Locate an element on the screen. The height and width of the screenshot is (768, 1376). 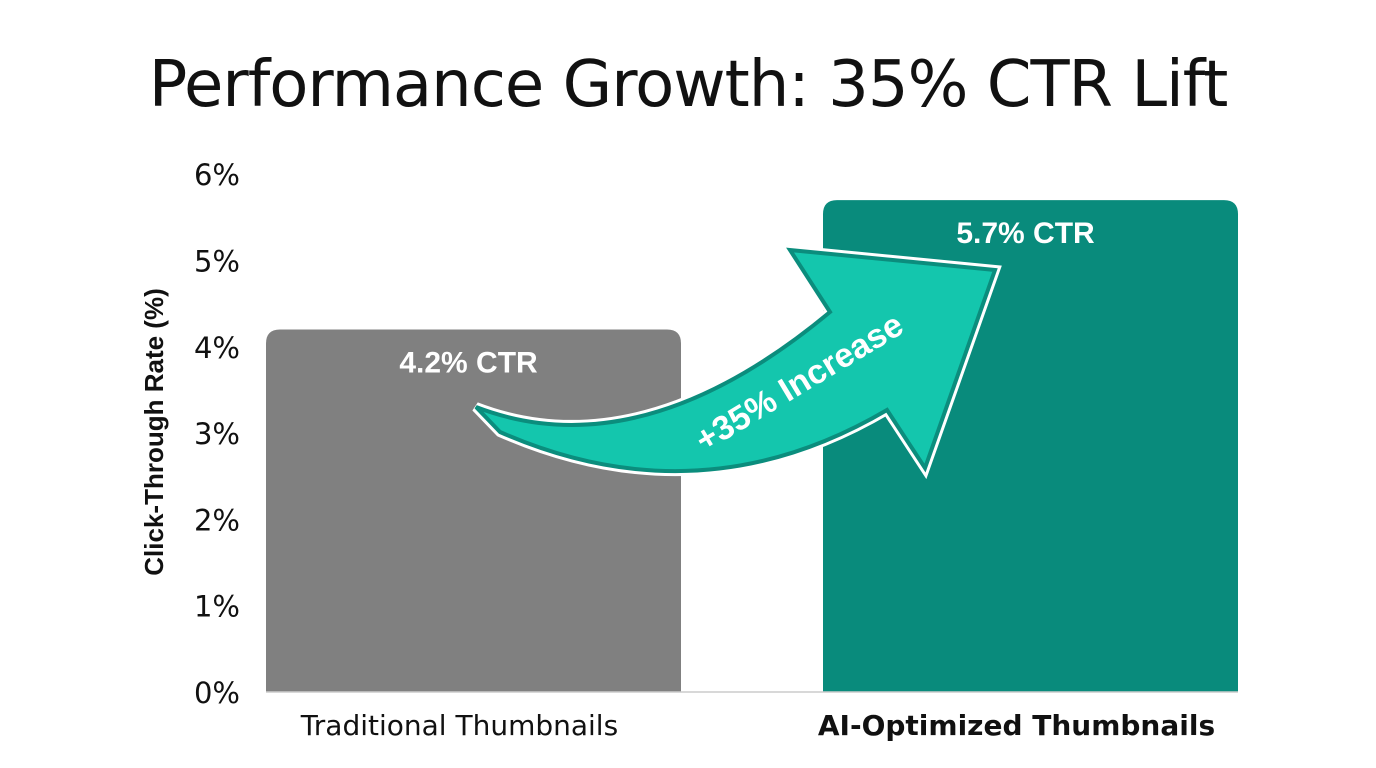
bar-traditional is located at coordinates (473, 510).